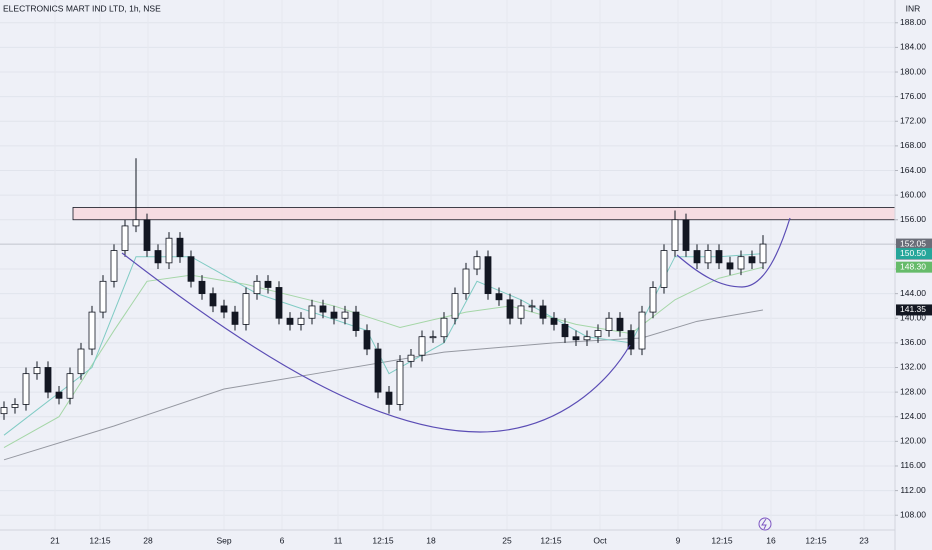 This screenshot has width=932, height=550. What do you see at coordinates (82, 8) in the screenshot?
I see `chart-title: ELECTRONICS MART IND LTD, 1h, NSE` at bounding box center [82, 8].